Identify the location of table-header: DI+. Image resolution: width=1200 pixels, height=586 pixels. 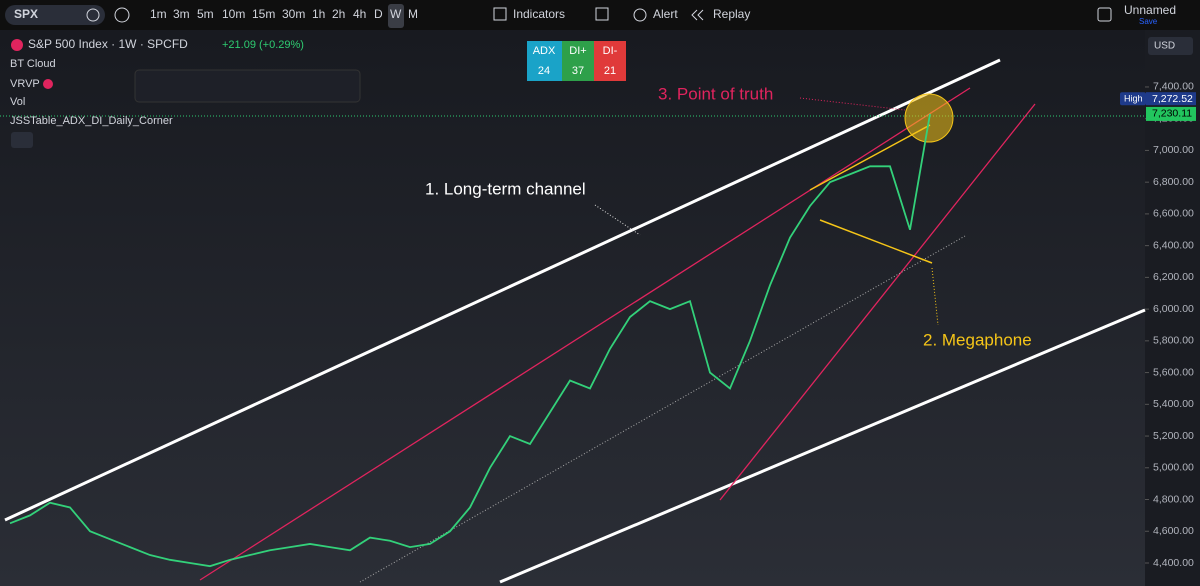
(577, 51).